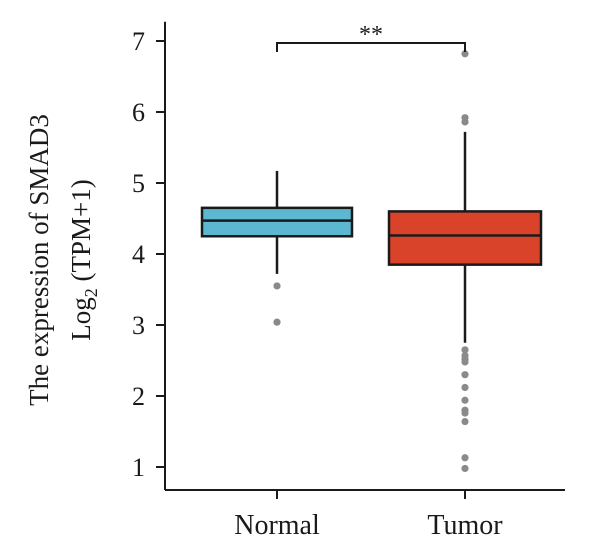 The height and width of the screenshot is (560, 600). I want to click on significance-label: **, so click(371, 35).